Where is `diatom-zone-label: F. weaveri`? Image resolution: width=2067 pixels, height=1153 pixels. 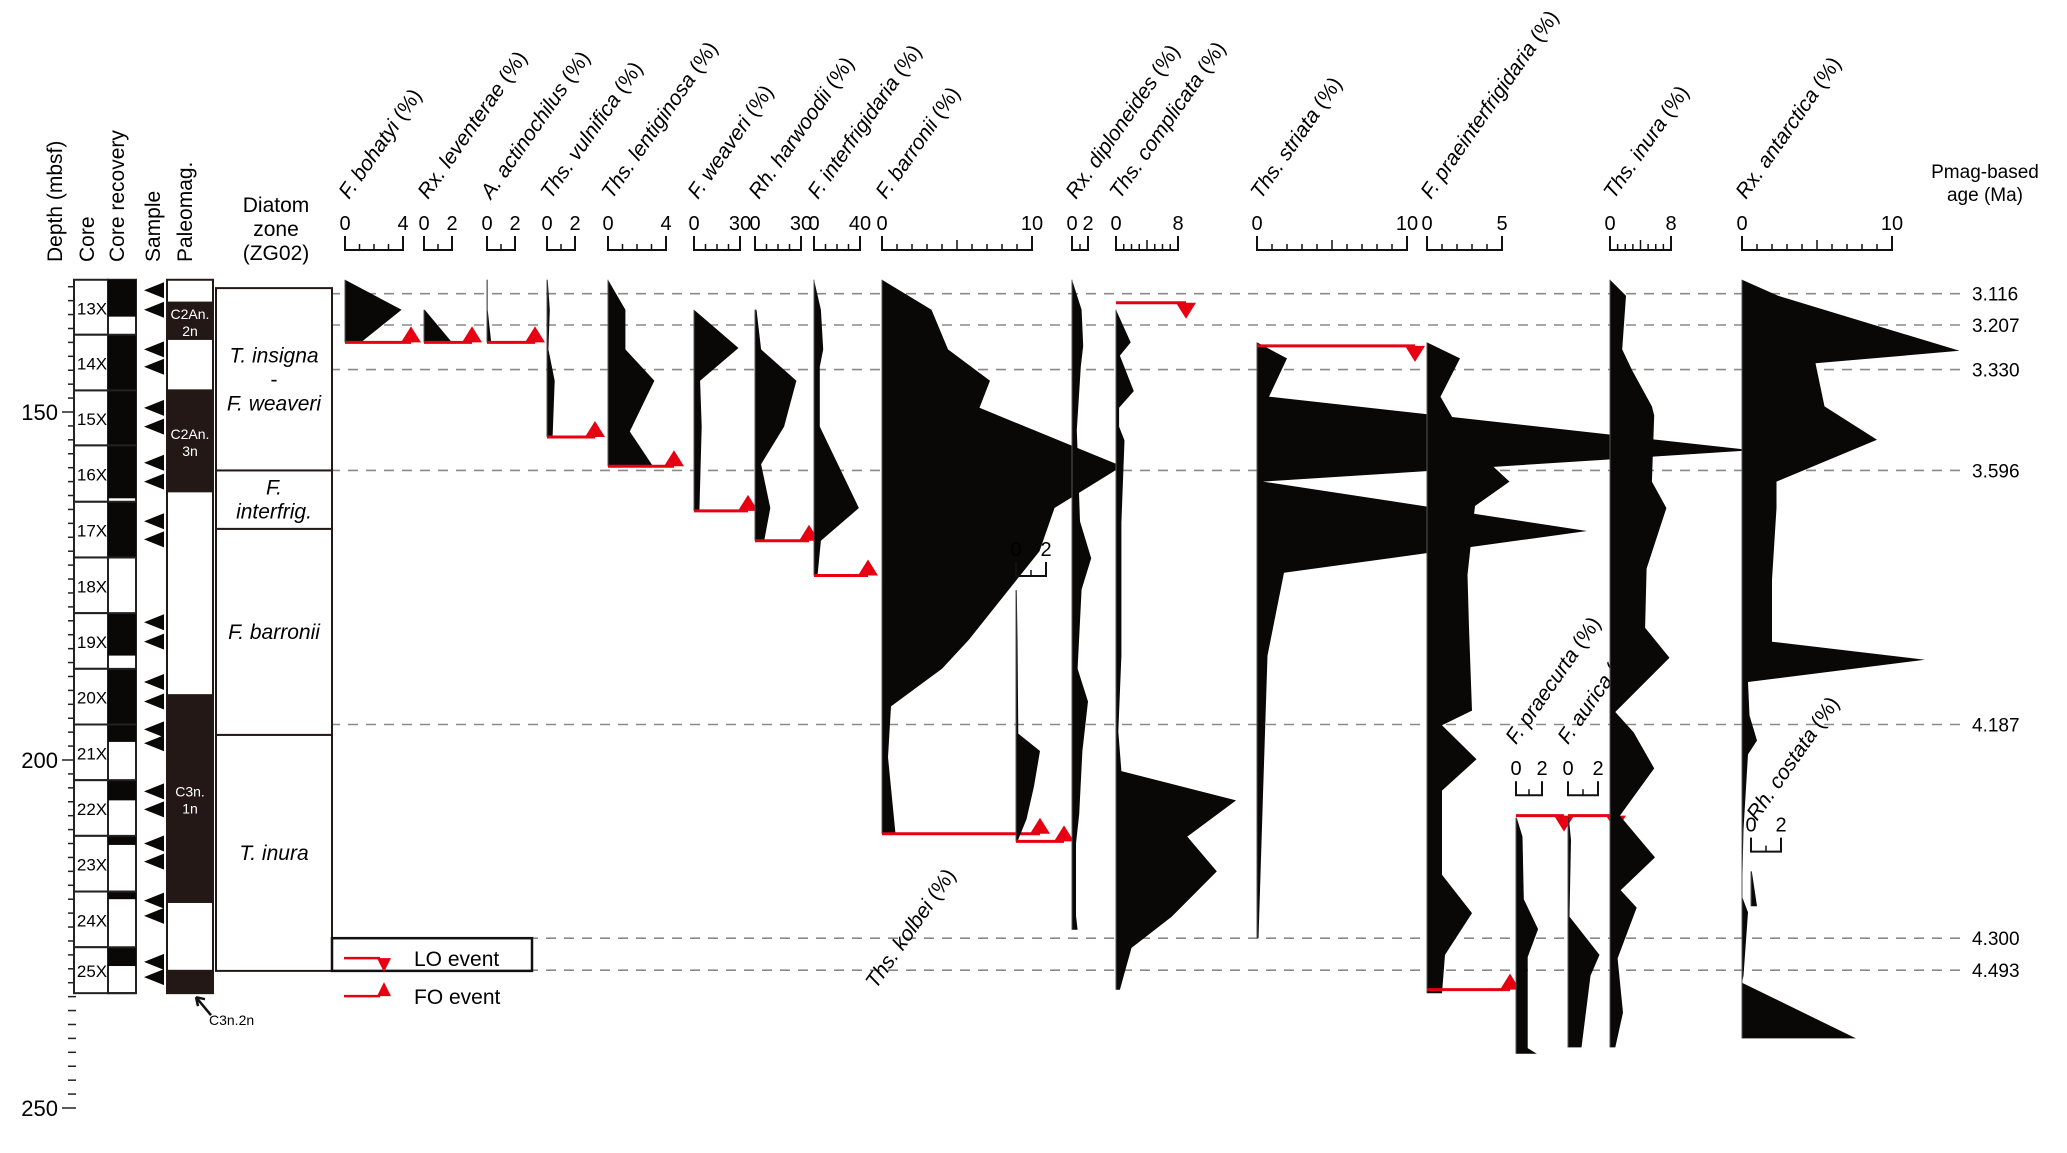
diatom-zone-label: F. weaveri is located at coordinates (274, 403).